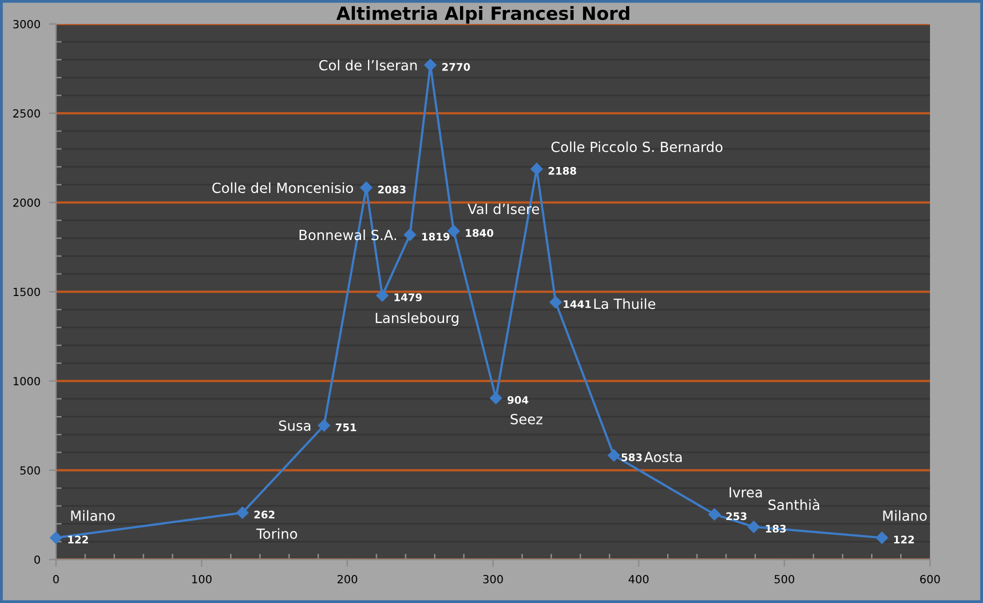 The width and height of the screenshot is (983, 603). I want to click on y-tick-label: 500, so click(30, 470).